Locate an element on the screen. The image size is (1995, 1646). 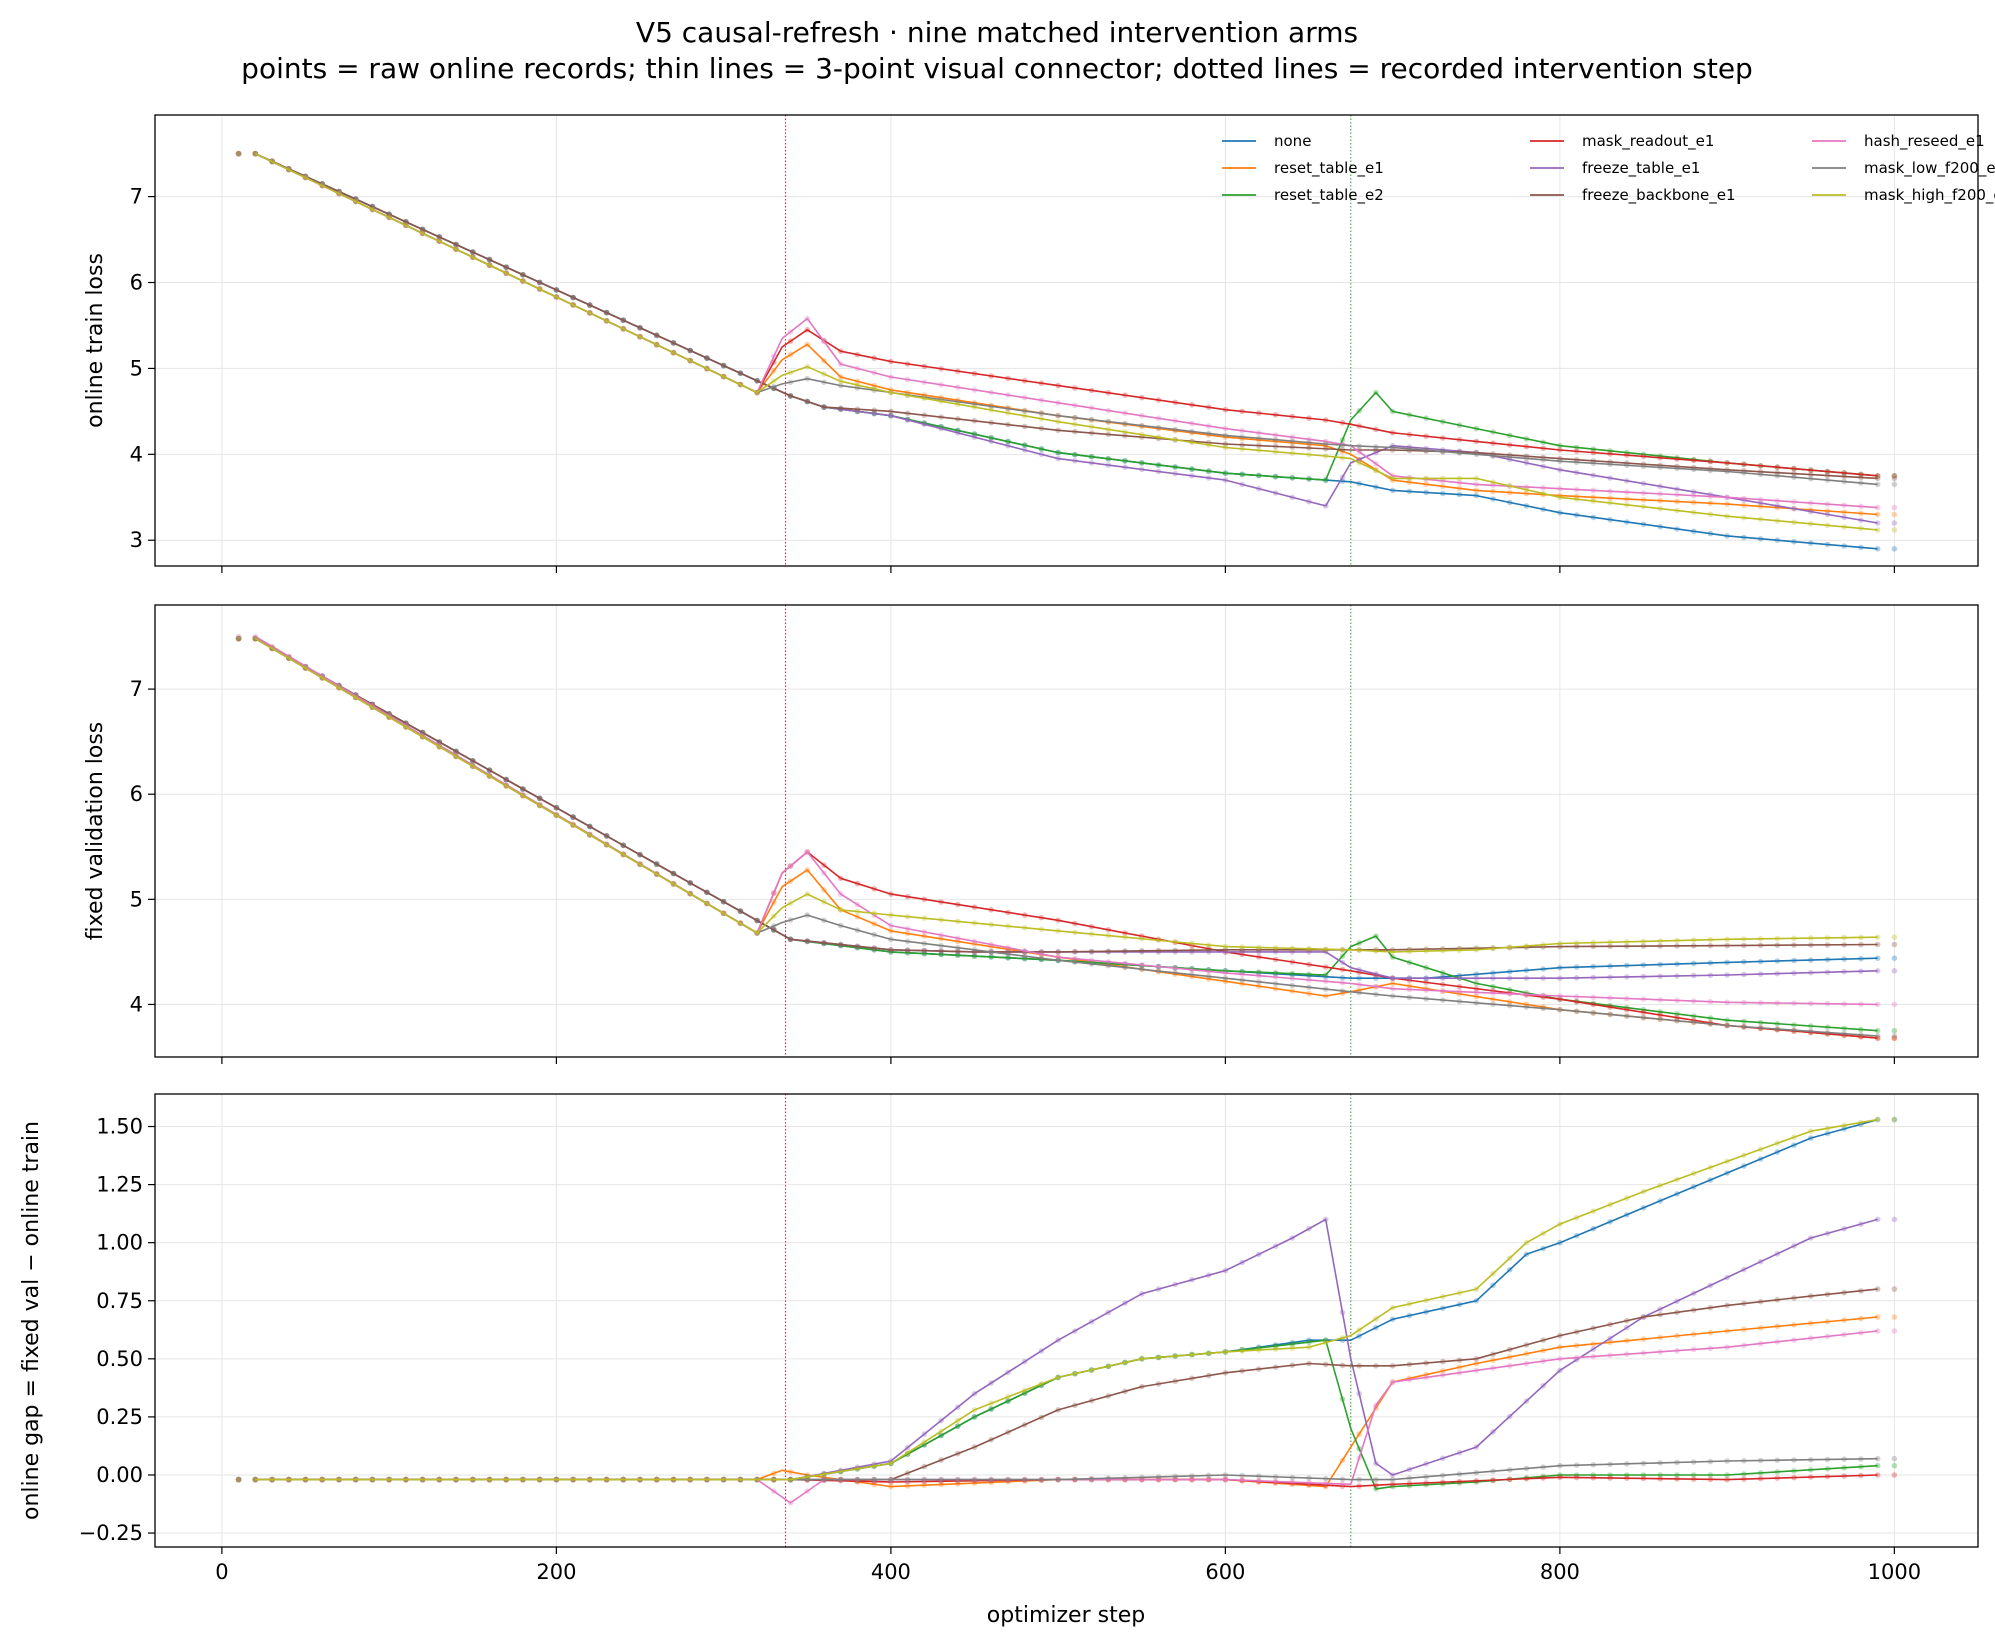
legend-label: mask_high_f200_e1 is located at coordinates (1929, 195).